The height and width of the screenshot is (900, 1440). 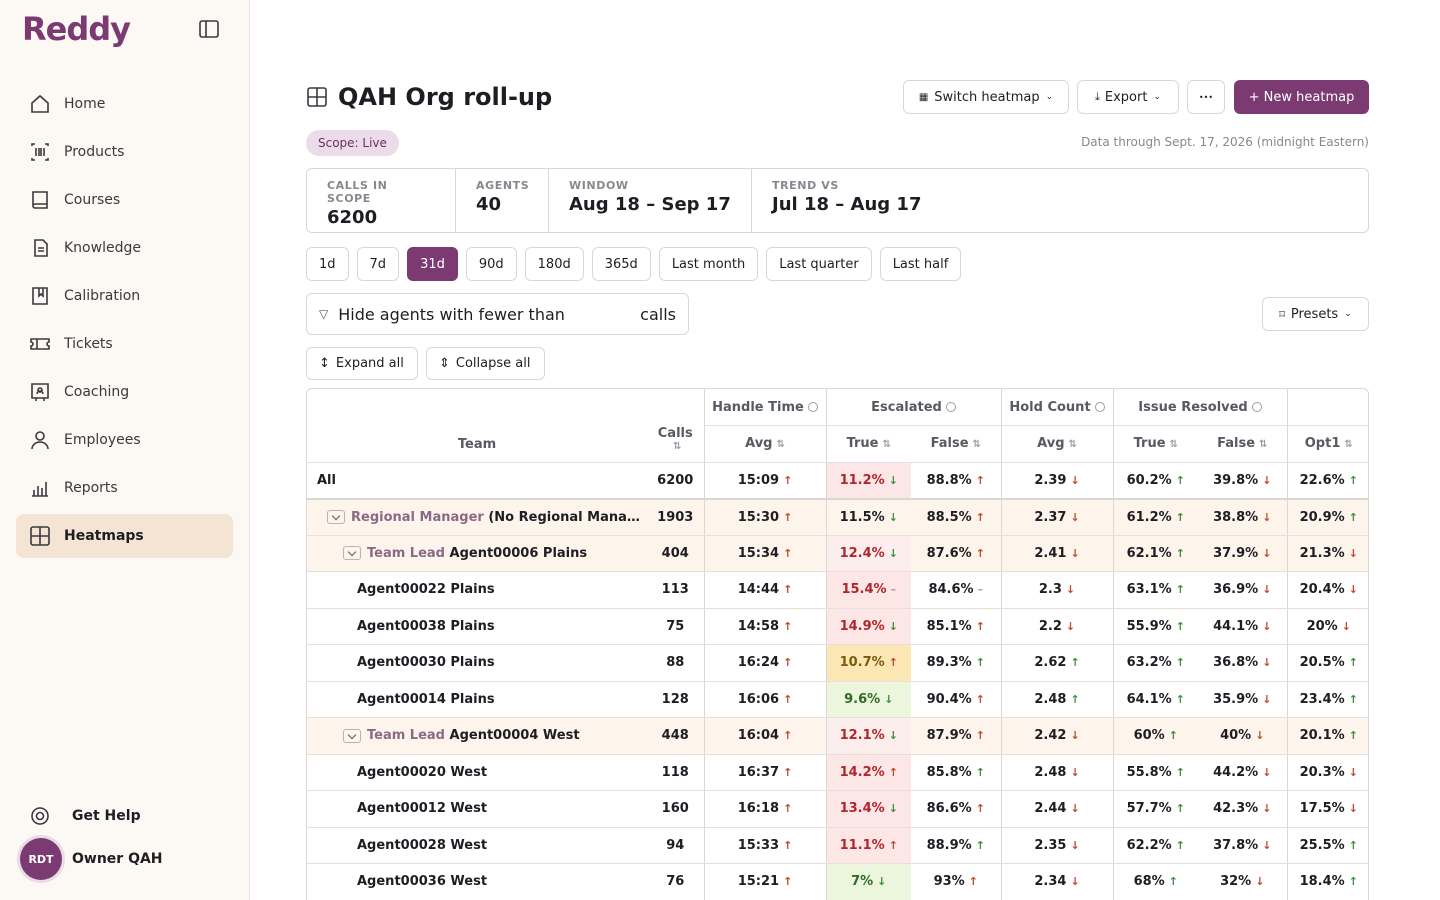 What do you see at coordinates (1327, 444) in the screenshot?
I see `column-header-opt1: Opt1 ⇅` at bounding box center [1327, 444].